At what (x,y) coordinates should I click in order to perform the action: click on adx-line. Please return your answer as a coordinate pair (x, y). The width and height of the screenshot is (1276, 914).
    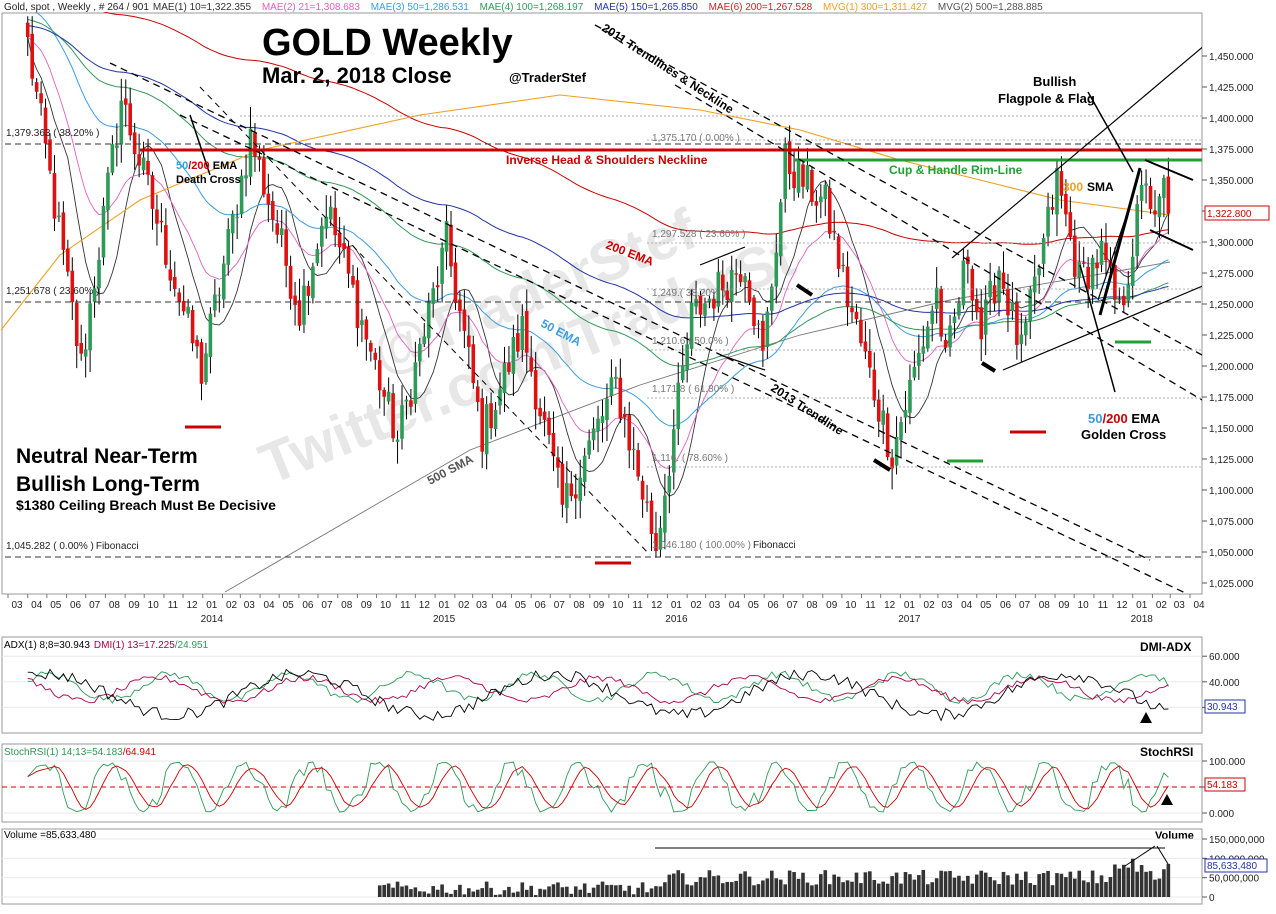
    Looking at the image, I should click on (598, 695).